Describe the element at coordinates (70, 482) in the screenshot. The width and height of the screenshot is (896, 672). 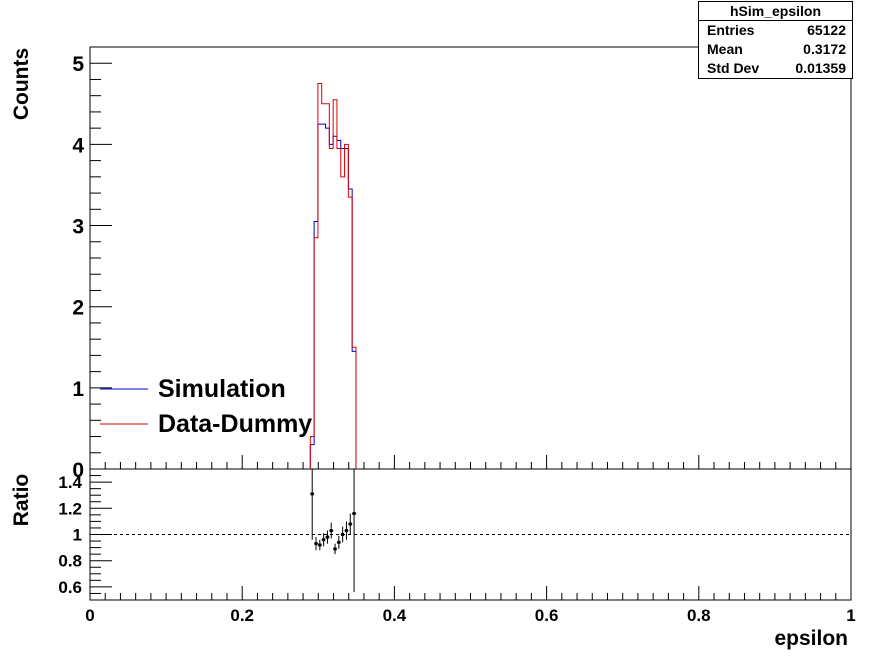
I see `lower-y-tick-label: 1.4` at that location.